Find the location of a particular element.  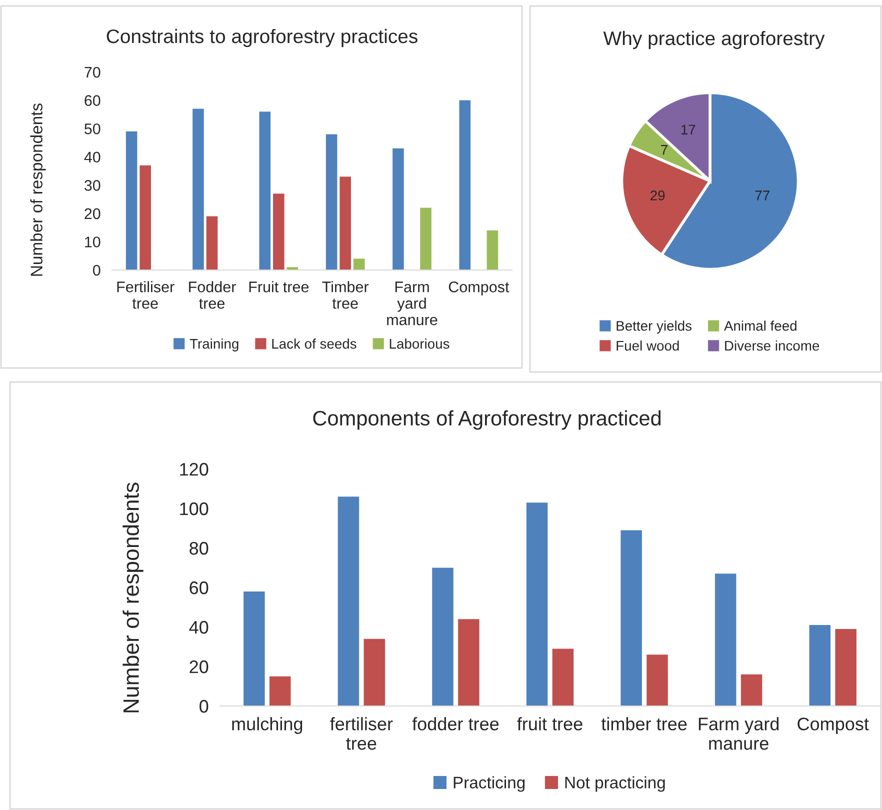

legend-label: Better yields is located at coordinates (654, 327).